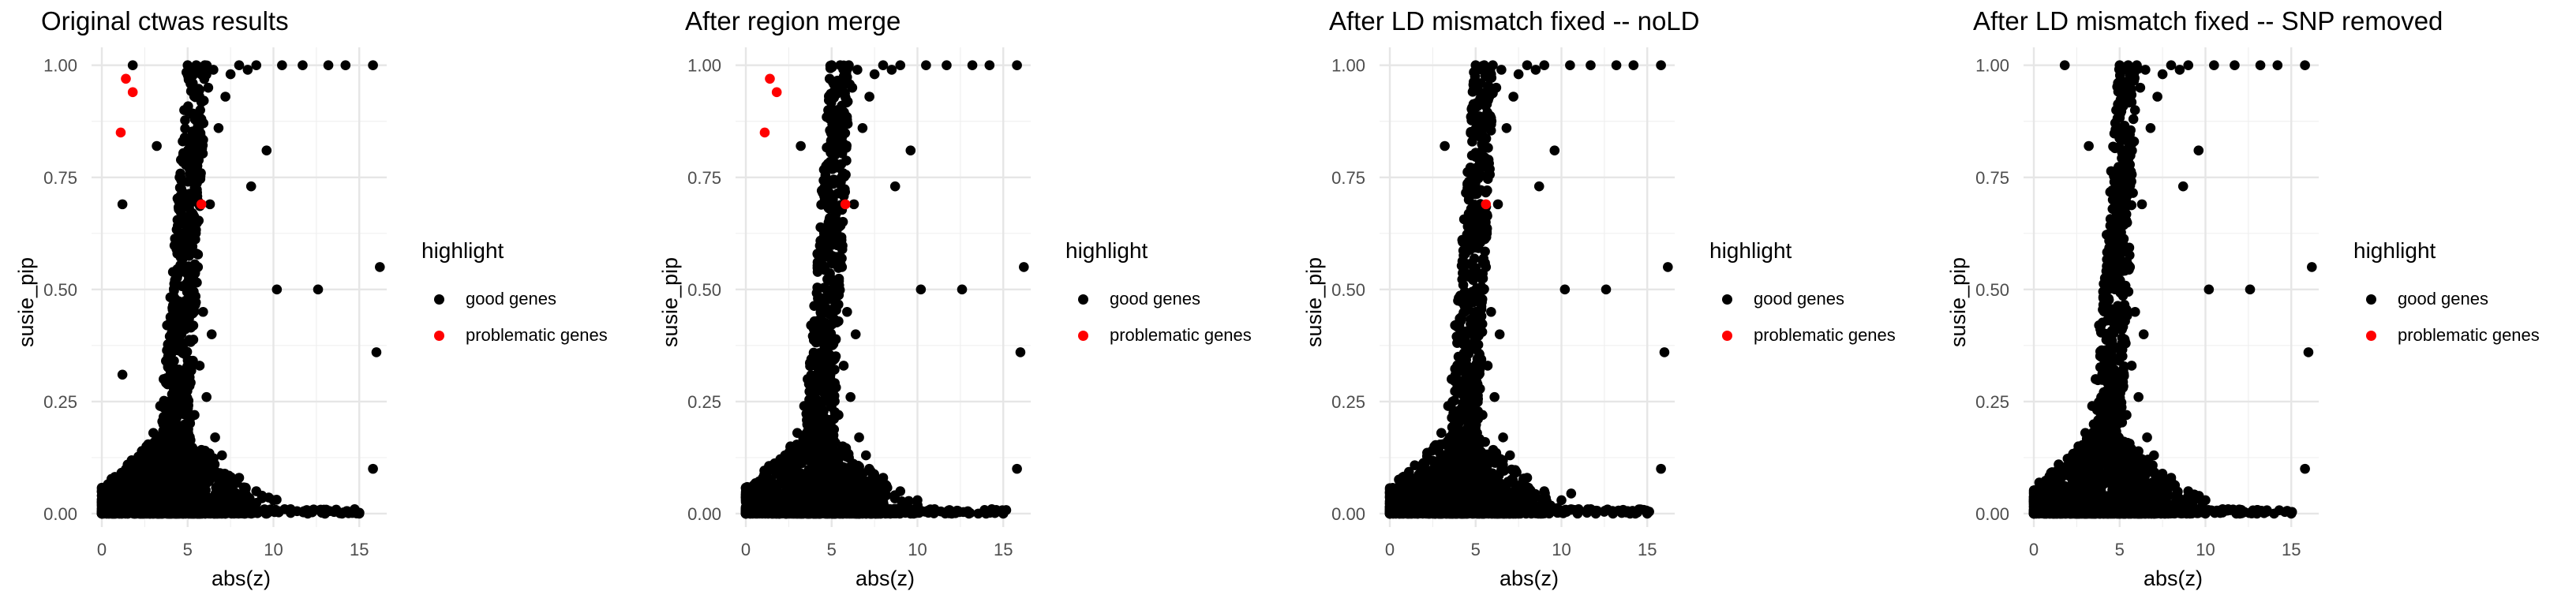  I want to click on x-axis-label: abs(z), so click(241, 578).